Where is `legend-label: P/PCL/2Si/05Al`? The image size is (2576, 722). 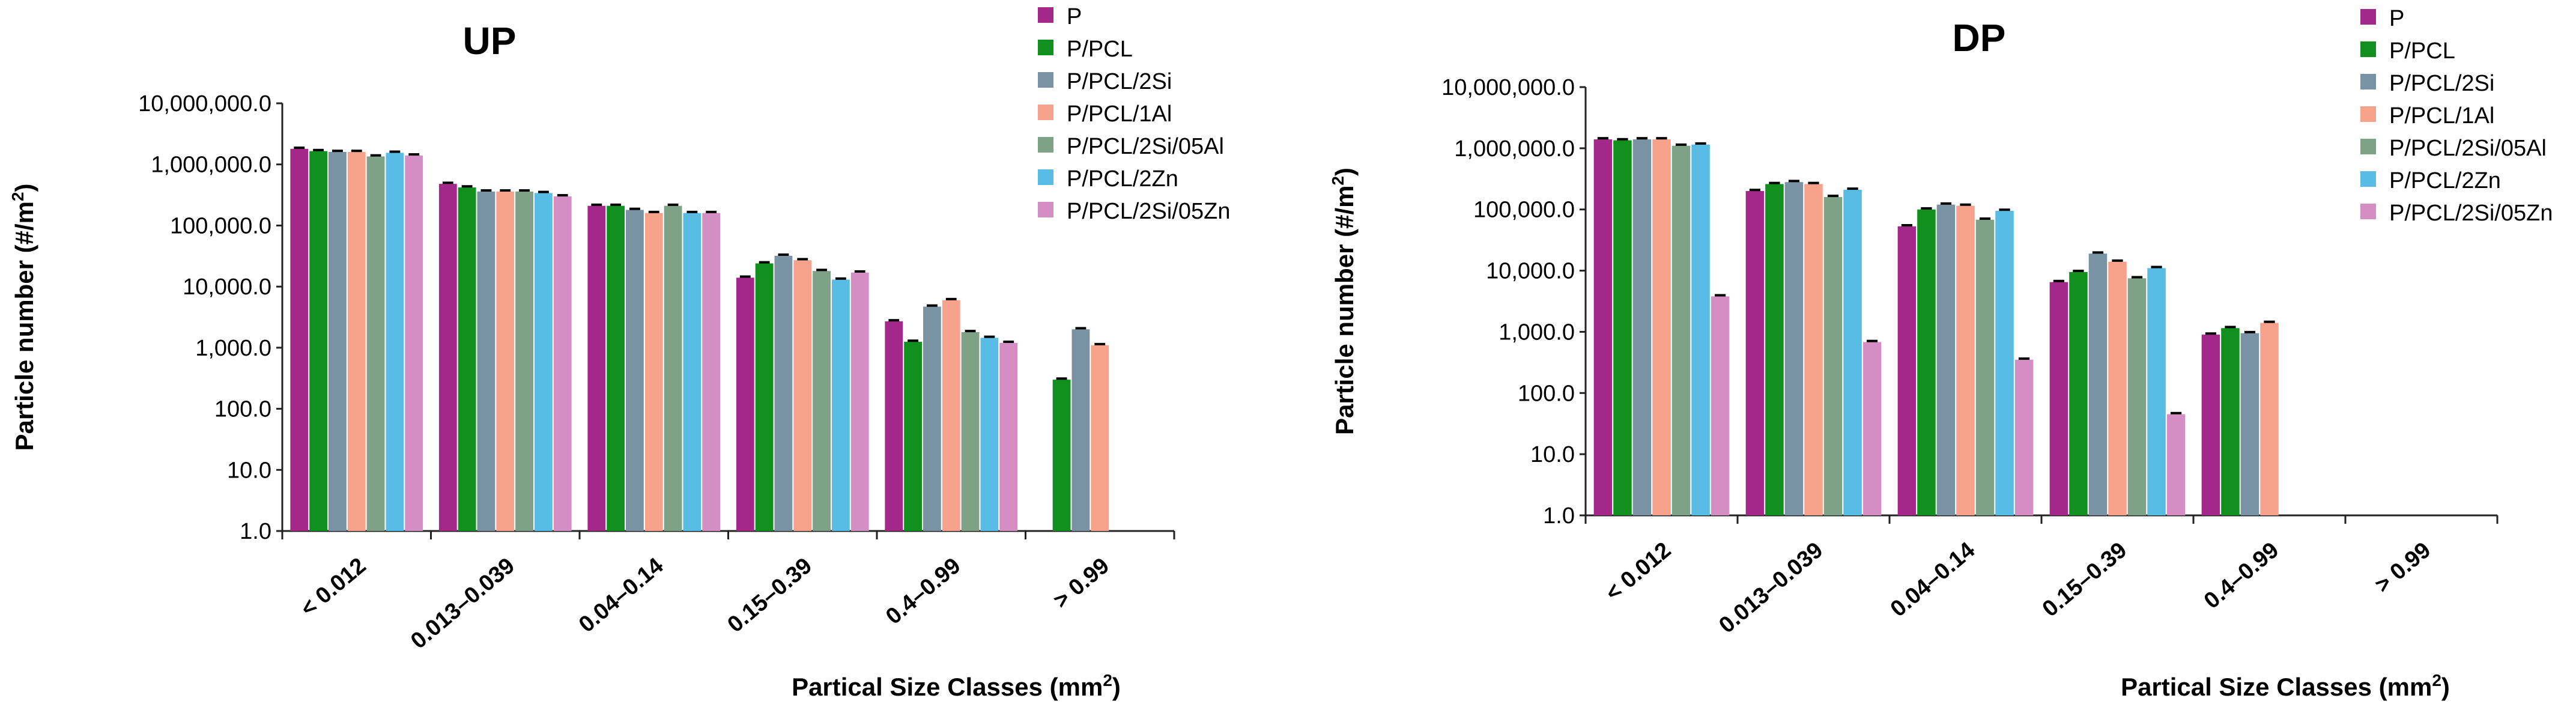 legend-label: P/PCL/2Si/05Al is located at coordinates (1145, 146).